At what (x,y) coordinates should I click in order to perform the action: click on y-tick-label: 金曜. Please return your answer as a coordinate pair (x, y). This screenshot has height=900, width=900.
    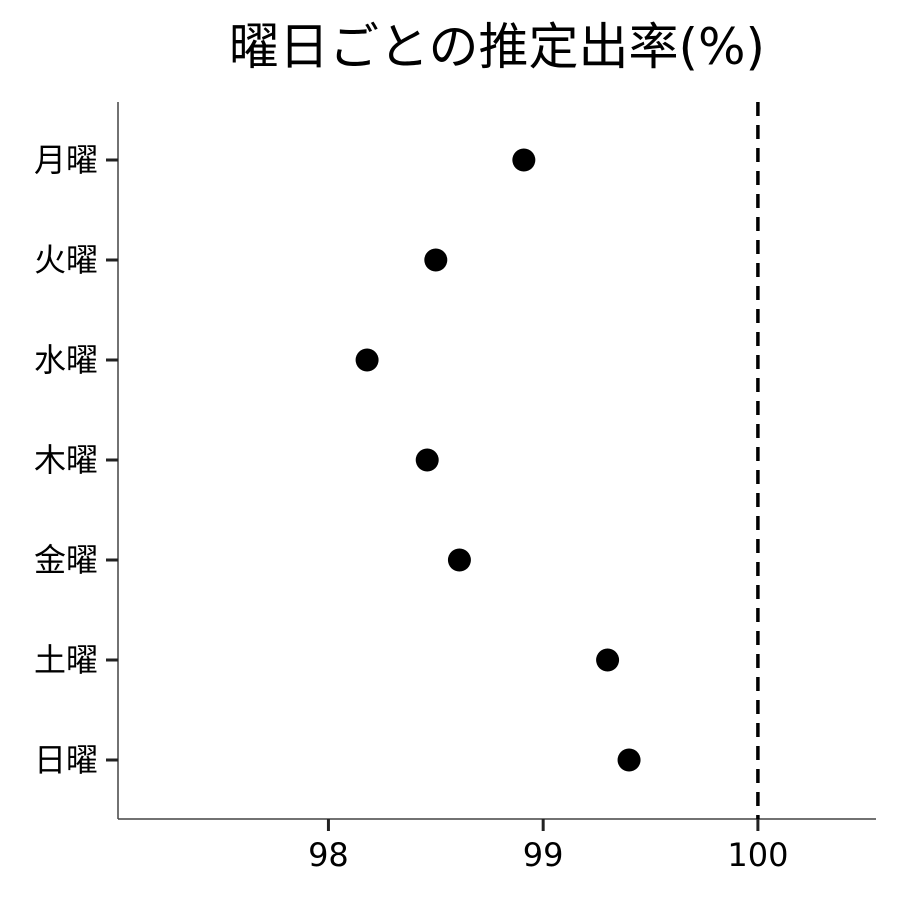
    Looking at the image, I should click on (66, 560).